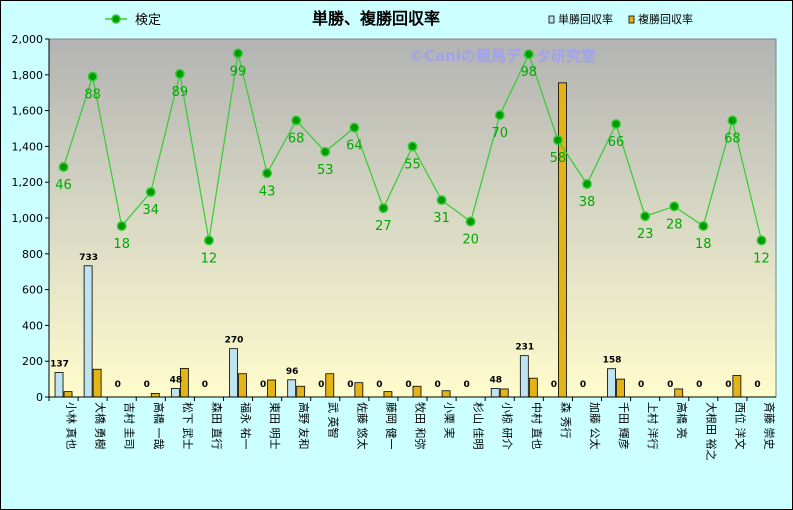 This screenshot has height=510, width=793. What do you see at coordinates (362, 426) in the screenshot?
I see `x-tick-label: 佐藤 悠太` at bounding box center [362, 426].